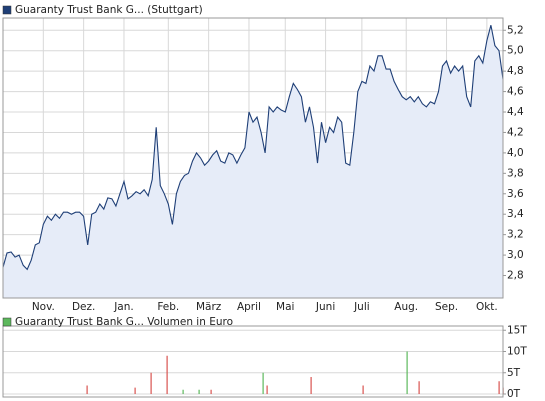 The height and width of the screenshot is (401, 545). What do you see at coordinates (446, 307) in the screenshot?
I see `x-tick-label: Sep.` at bounding box center [446, 307].